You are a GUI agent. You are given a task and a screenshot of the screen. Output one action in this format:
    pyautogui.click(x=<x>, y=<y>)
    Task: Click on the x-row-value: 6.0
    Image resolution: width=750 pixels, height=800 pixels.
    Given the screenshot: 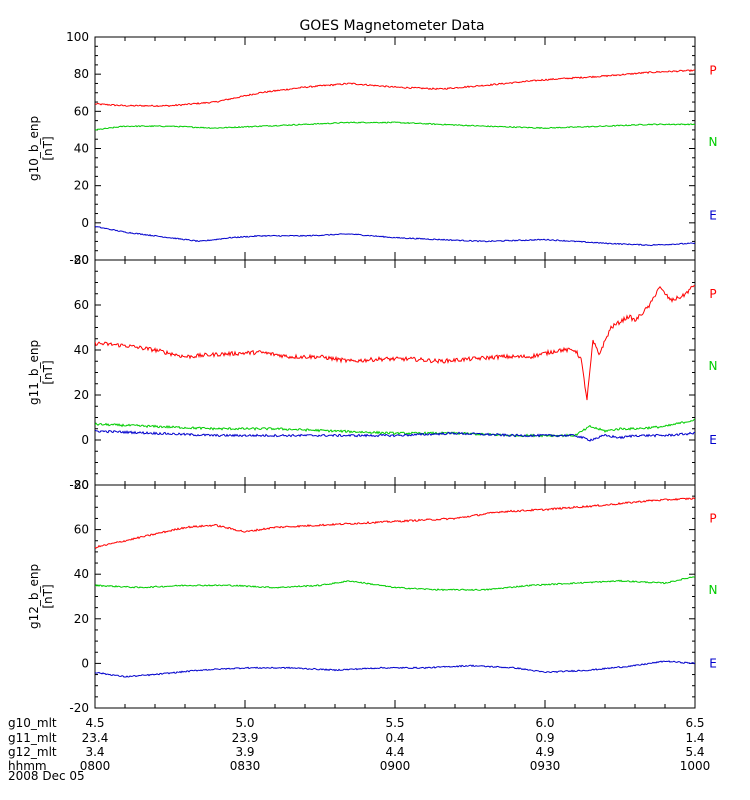 What is the action you would take?
    pyautogui.click(x=544, y=723)
    